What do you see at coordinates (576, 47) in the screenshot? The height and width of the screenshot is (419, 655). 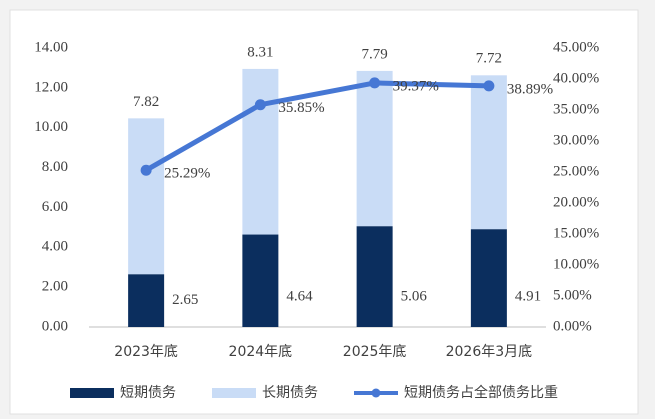 I see `y2-tick-label: 45.00%` at bounding box center [576, 47].